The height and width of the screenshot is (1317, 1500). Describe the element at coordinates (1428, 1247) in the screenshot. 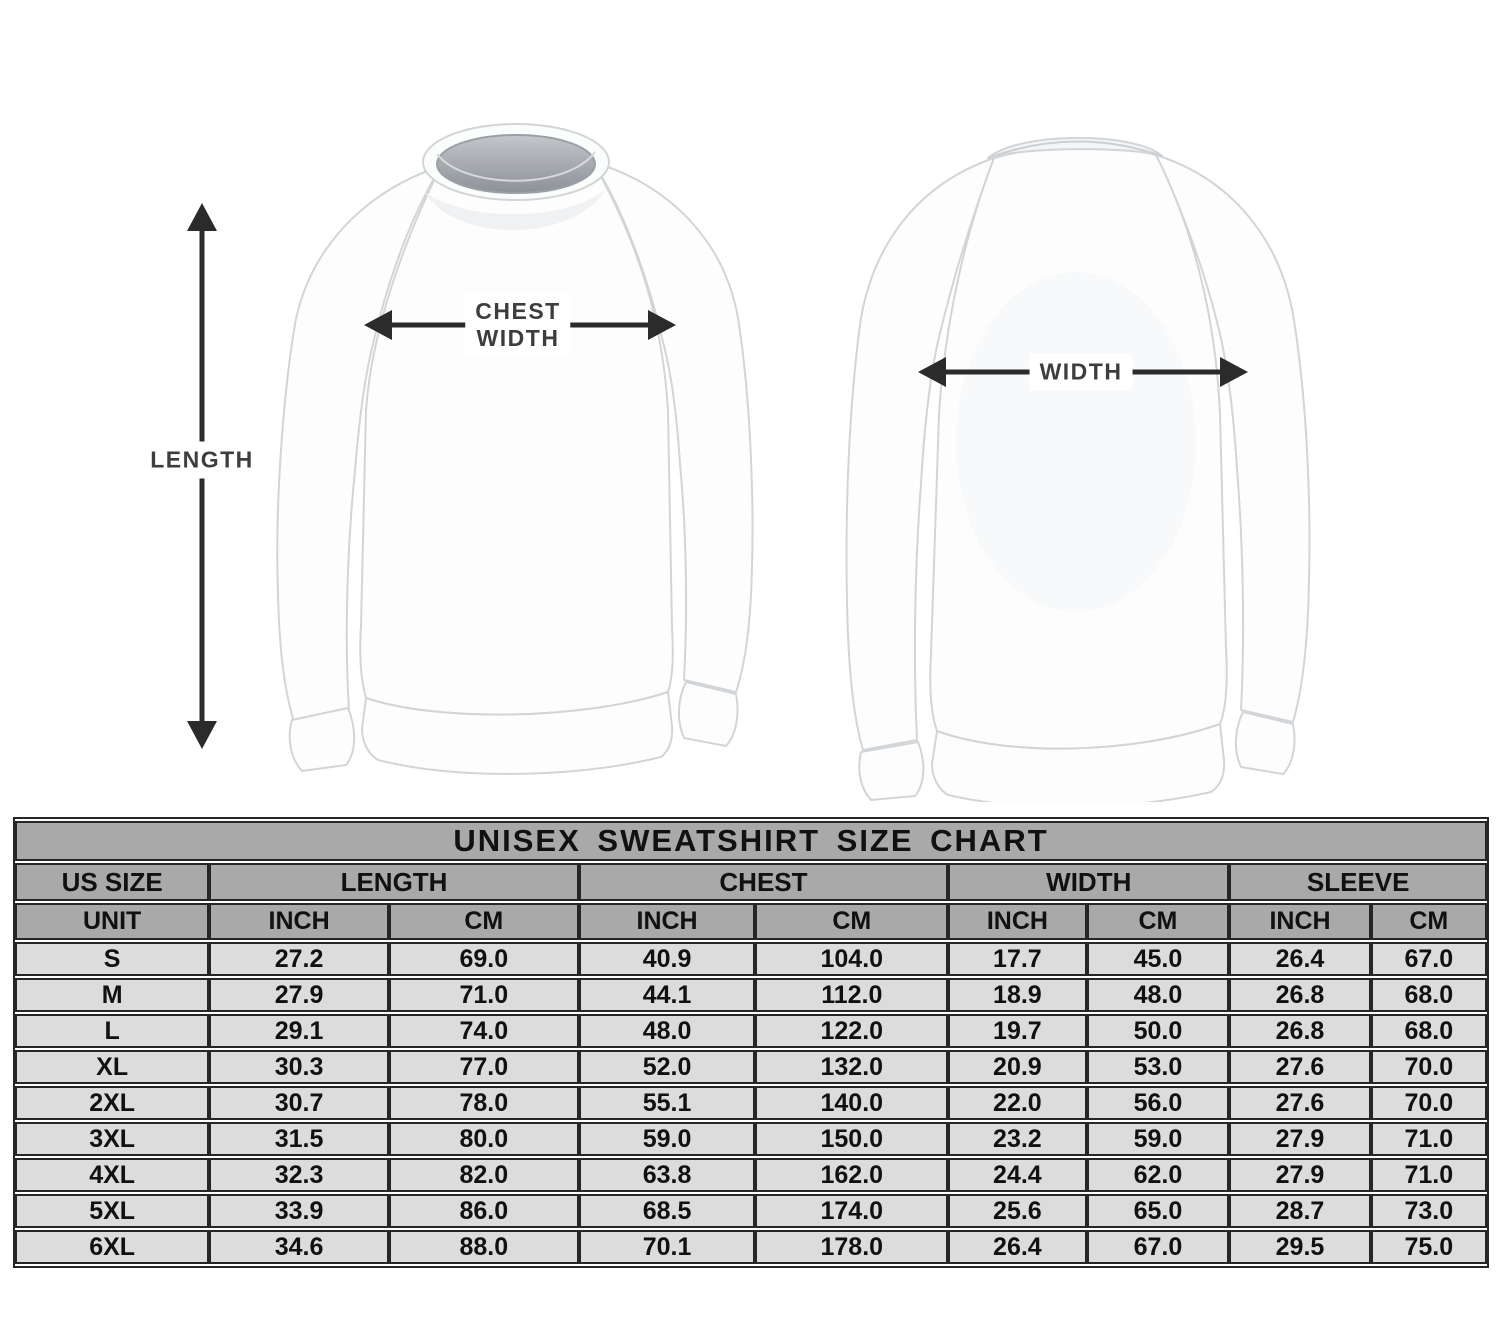

I see `value-cell: 75.0` at that location.